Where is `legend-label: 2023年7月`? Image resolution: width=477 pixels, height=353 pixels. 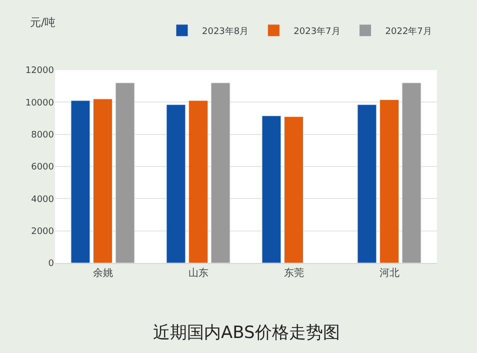
legend-label: 2023年7月 is located at coordinates (317, 31).